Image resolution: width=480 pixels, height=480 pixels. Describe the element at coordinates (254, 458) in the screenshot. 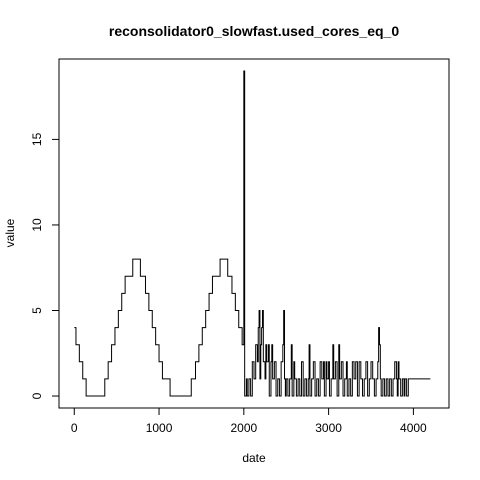

I see `x-axis-label: date` at that location.